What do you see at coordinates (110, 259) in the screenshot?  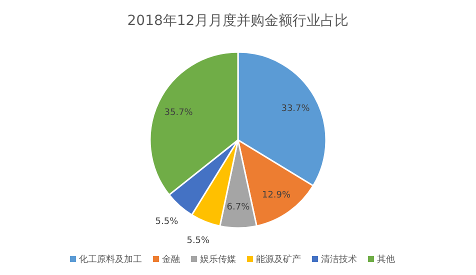 I see `legend-label: 化工原料及加工` at bounding box center [110, 259].